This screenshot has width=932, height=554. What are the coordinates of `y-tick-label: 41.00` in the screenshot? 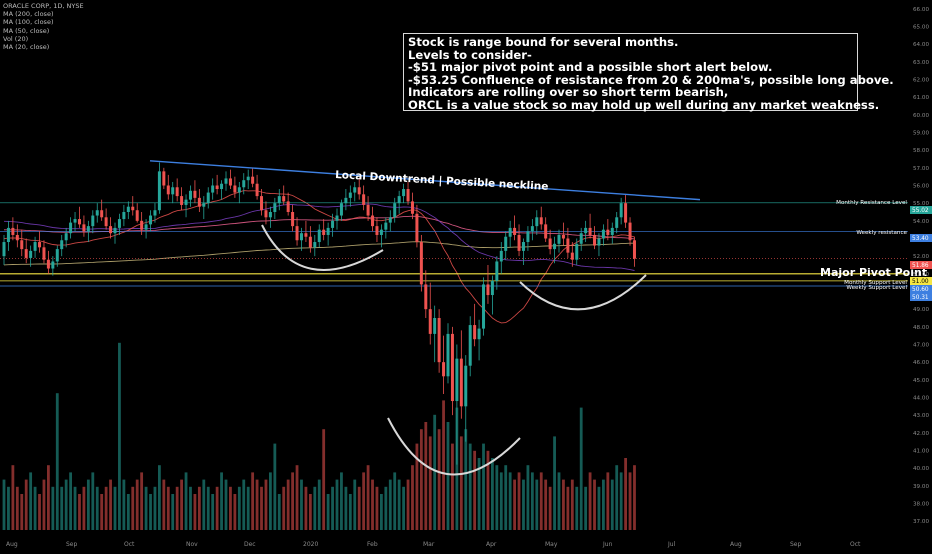 It's located at (921, 452).